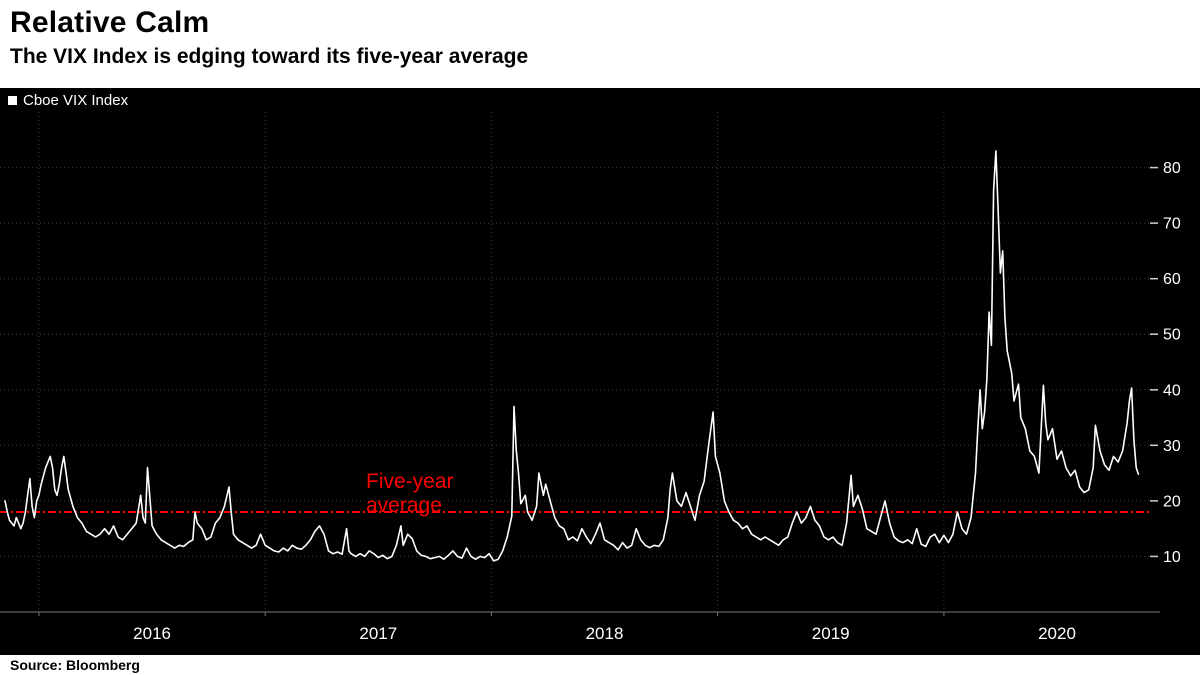  Describe the element at coordinates (600, 665) in the screenshot. I see `chart-footer: Source: Bloomberg` at that location.